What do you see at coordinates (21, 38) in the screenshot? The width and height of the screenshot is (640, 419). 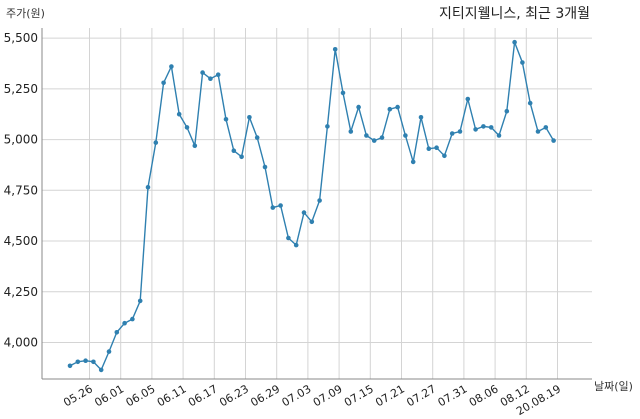 I see `y-tick-label: 5,500` at bounding box center [21, 38].